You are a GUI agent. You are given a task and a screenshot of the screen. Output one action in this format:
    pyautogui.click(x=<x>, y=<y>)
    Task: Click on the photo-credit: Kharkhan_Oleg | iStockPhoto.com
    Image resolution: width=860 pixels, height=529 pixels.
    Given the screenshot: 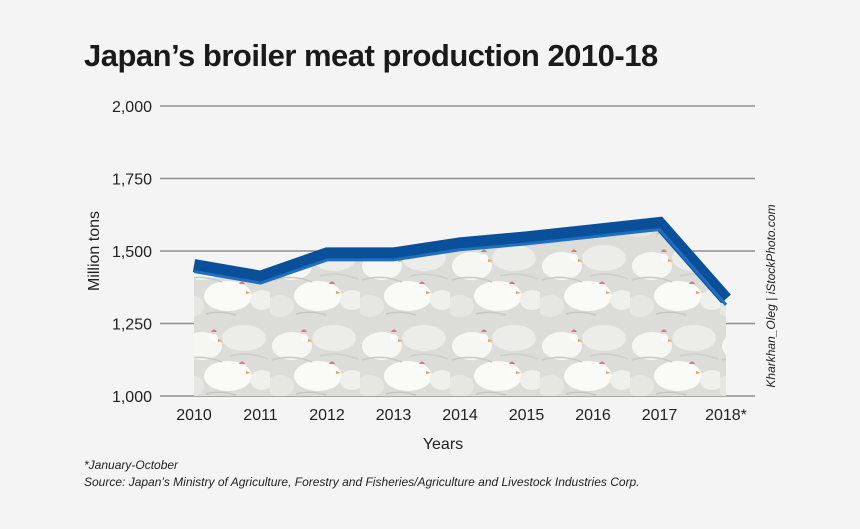 What is the action you would take?
    pyautogui.click(x=771, y=295)
    